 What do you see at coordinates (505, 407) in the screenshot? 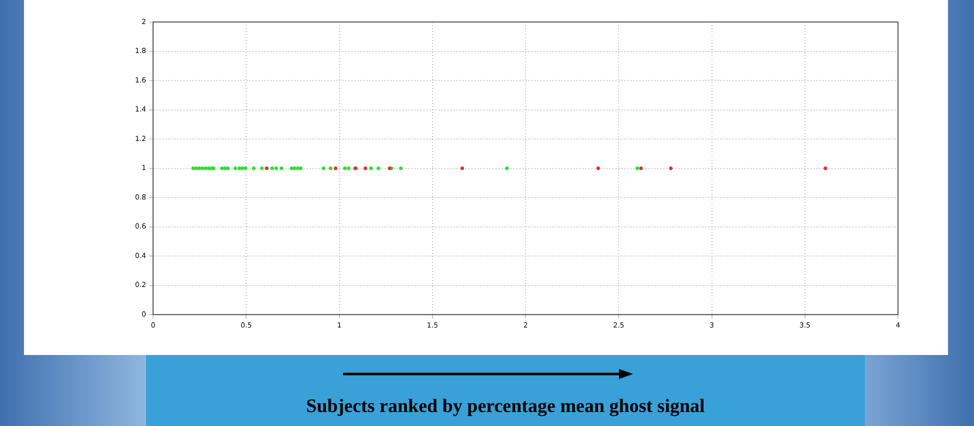
I see `text: Subjects ranked by percentage mean ghost signal` at bounding box center [505, 407].